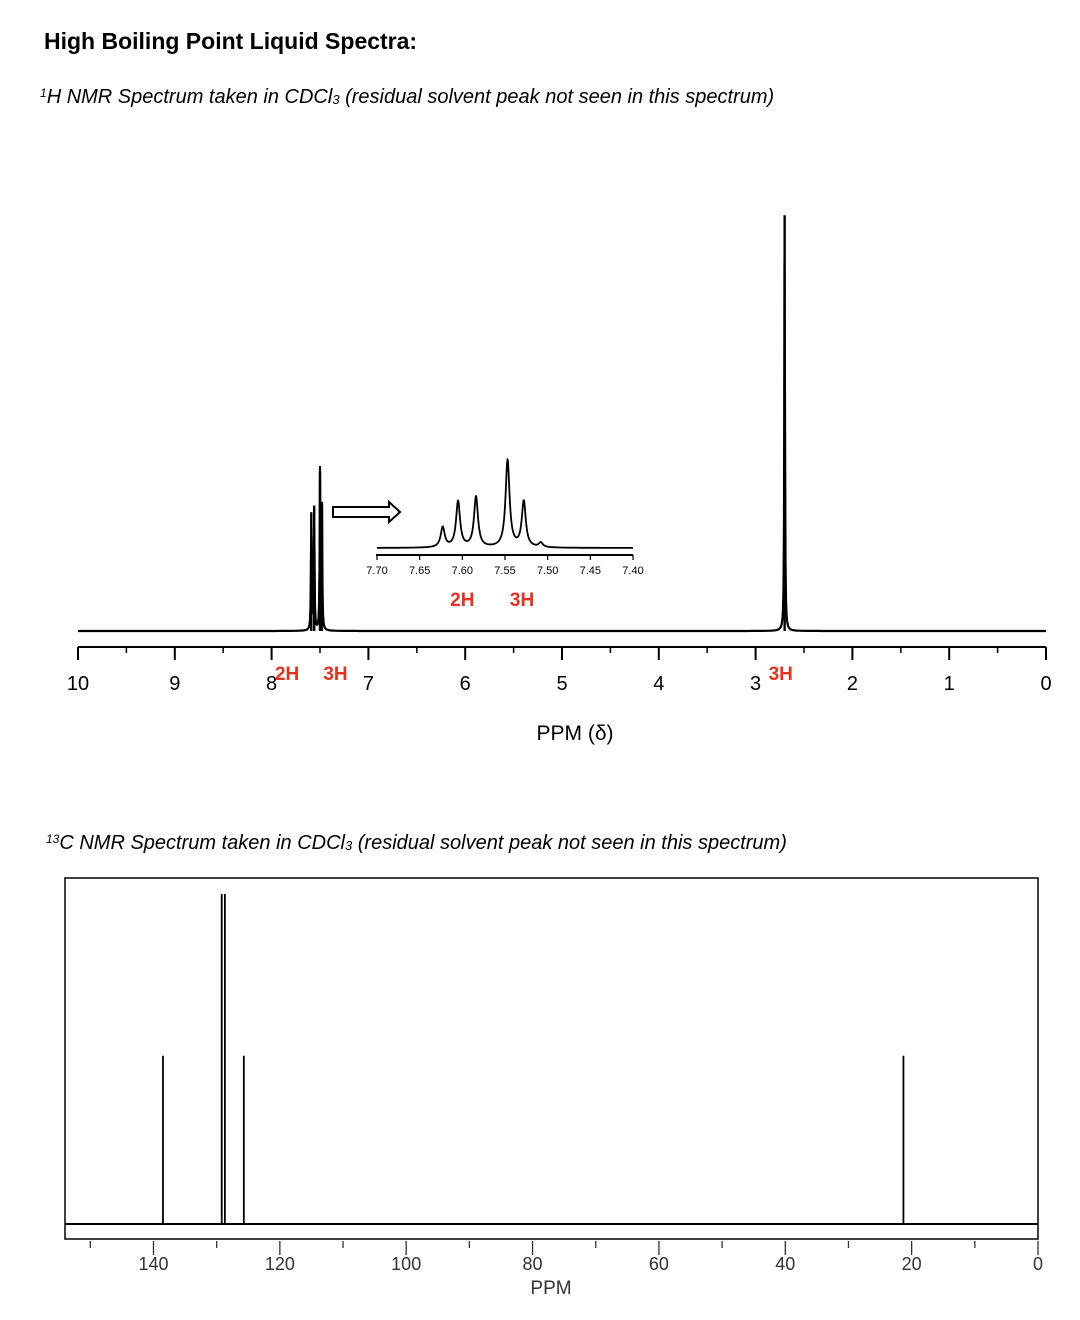 The image size is (1080, 1320). Describe the element at coordinates (547, 571) in the screenshot. I see `inset-tick-label: 7.50` at that location.